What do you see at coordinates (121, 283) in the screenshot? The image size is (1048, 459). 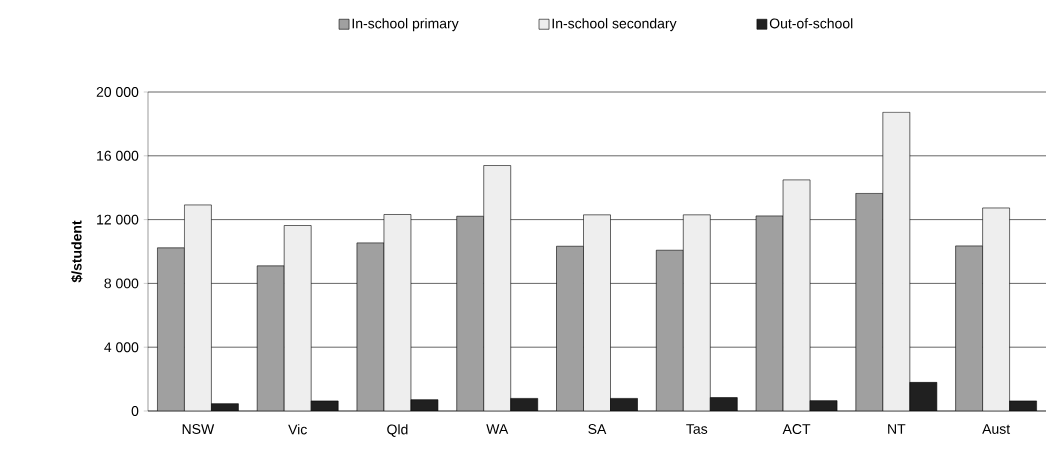 I see `y-tick-label: 8 000` at bounding box center [121, 283].